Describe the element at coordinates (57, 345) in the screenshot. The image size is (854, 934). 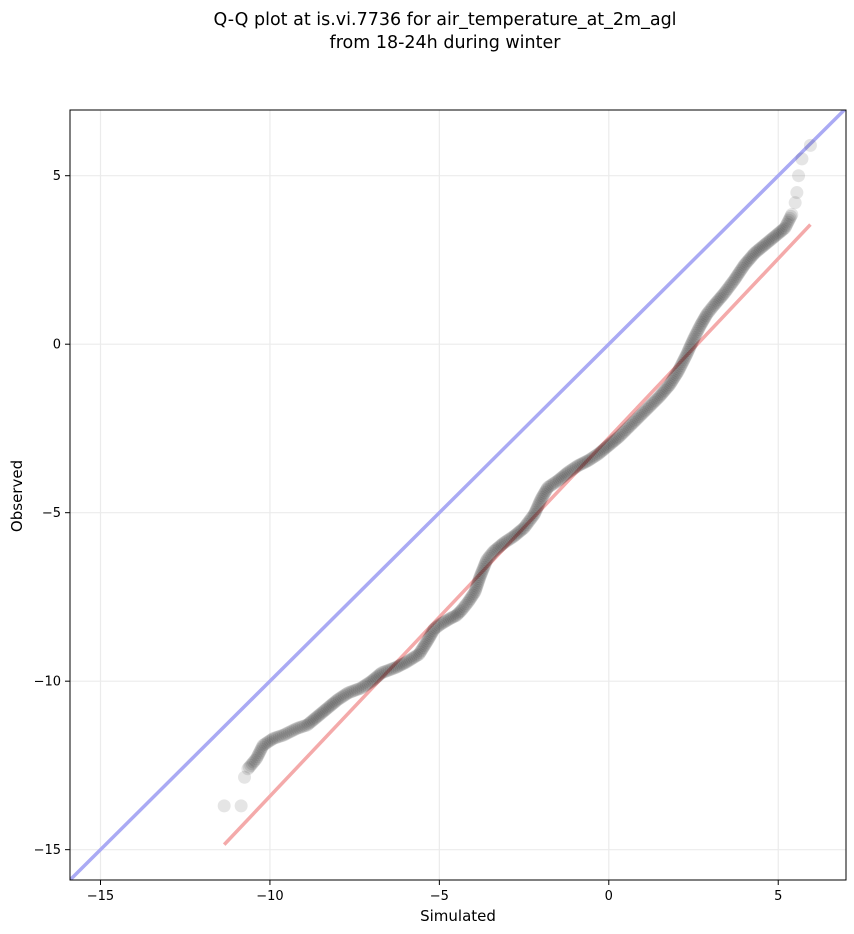
I see `y-tick-label: 0` at that location.